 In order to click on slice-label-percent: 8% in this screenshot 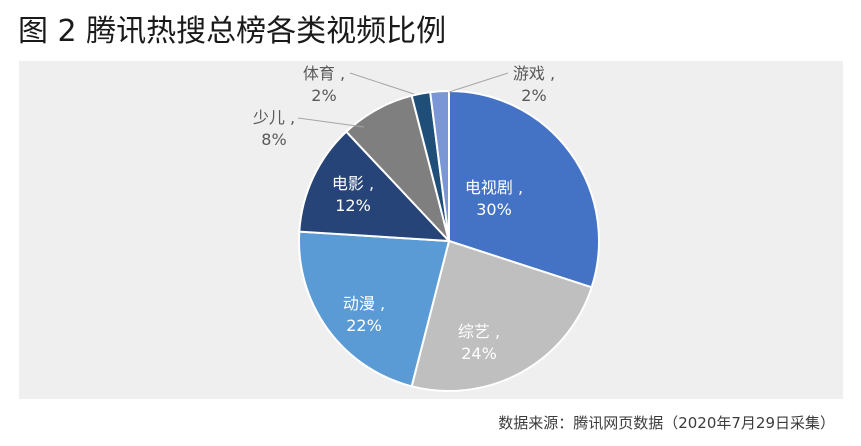, I will do `click(273, 139)`.